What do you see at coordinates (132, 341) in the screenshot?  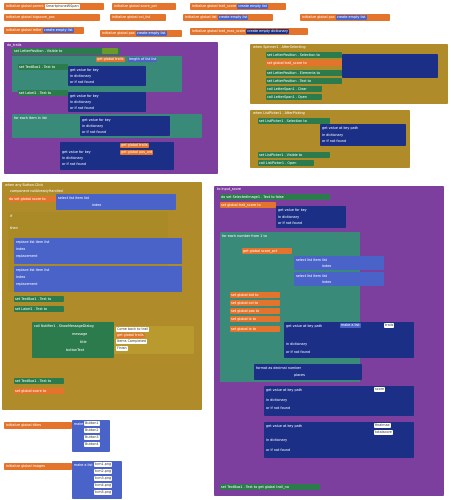 I see `join-text: Items Completed` at bounding box center [132, 341].